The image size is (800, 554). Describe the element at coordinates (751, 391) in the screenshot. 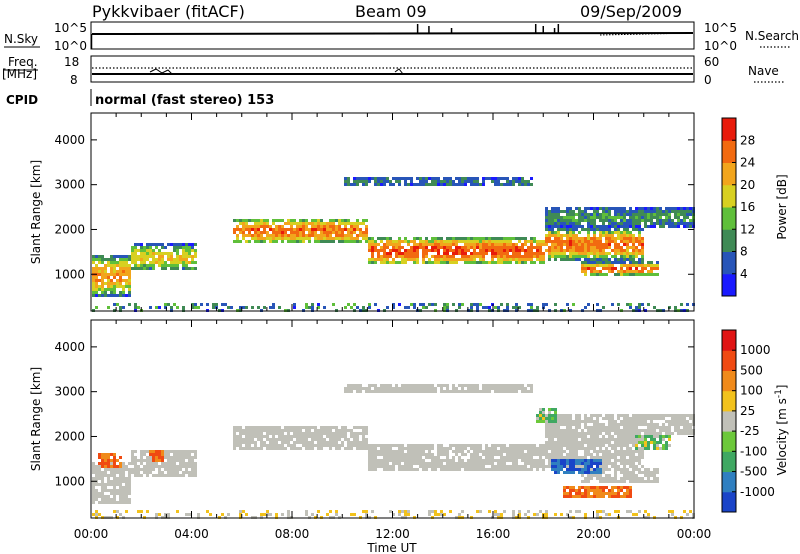

I see `colorbar-tick-label: 100` at that location.